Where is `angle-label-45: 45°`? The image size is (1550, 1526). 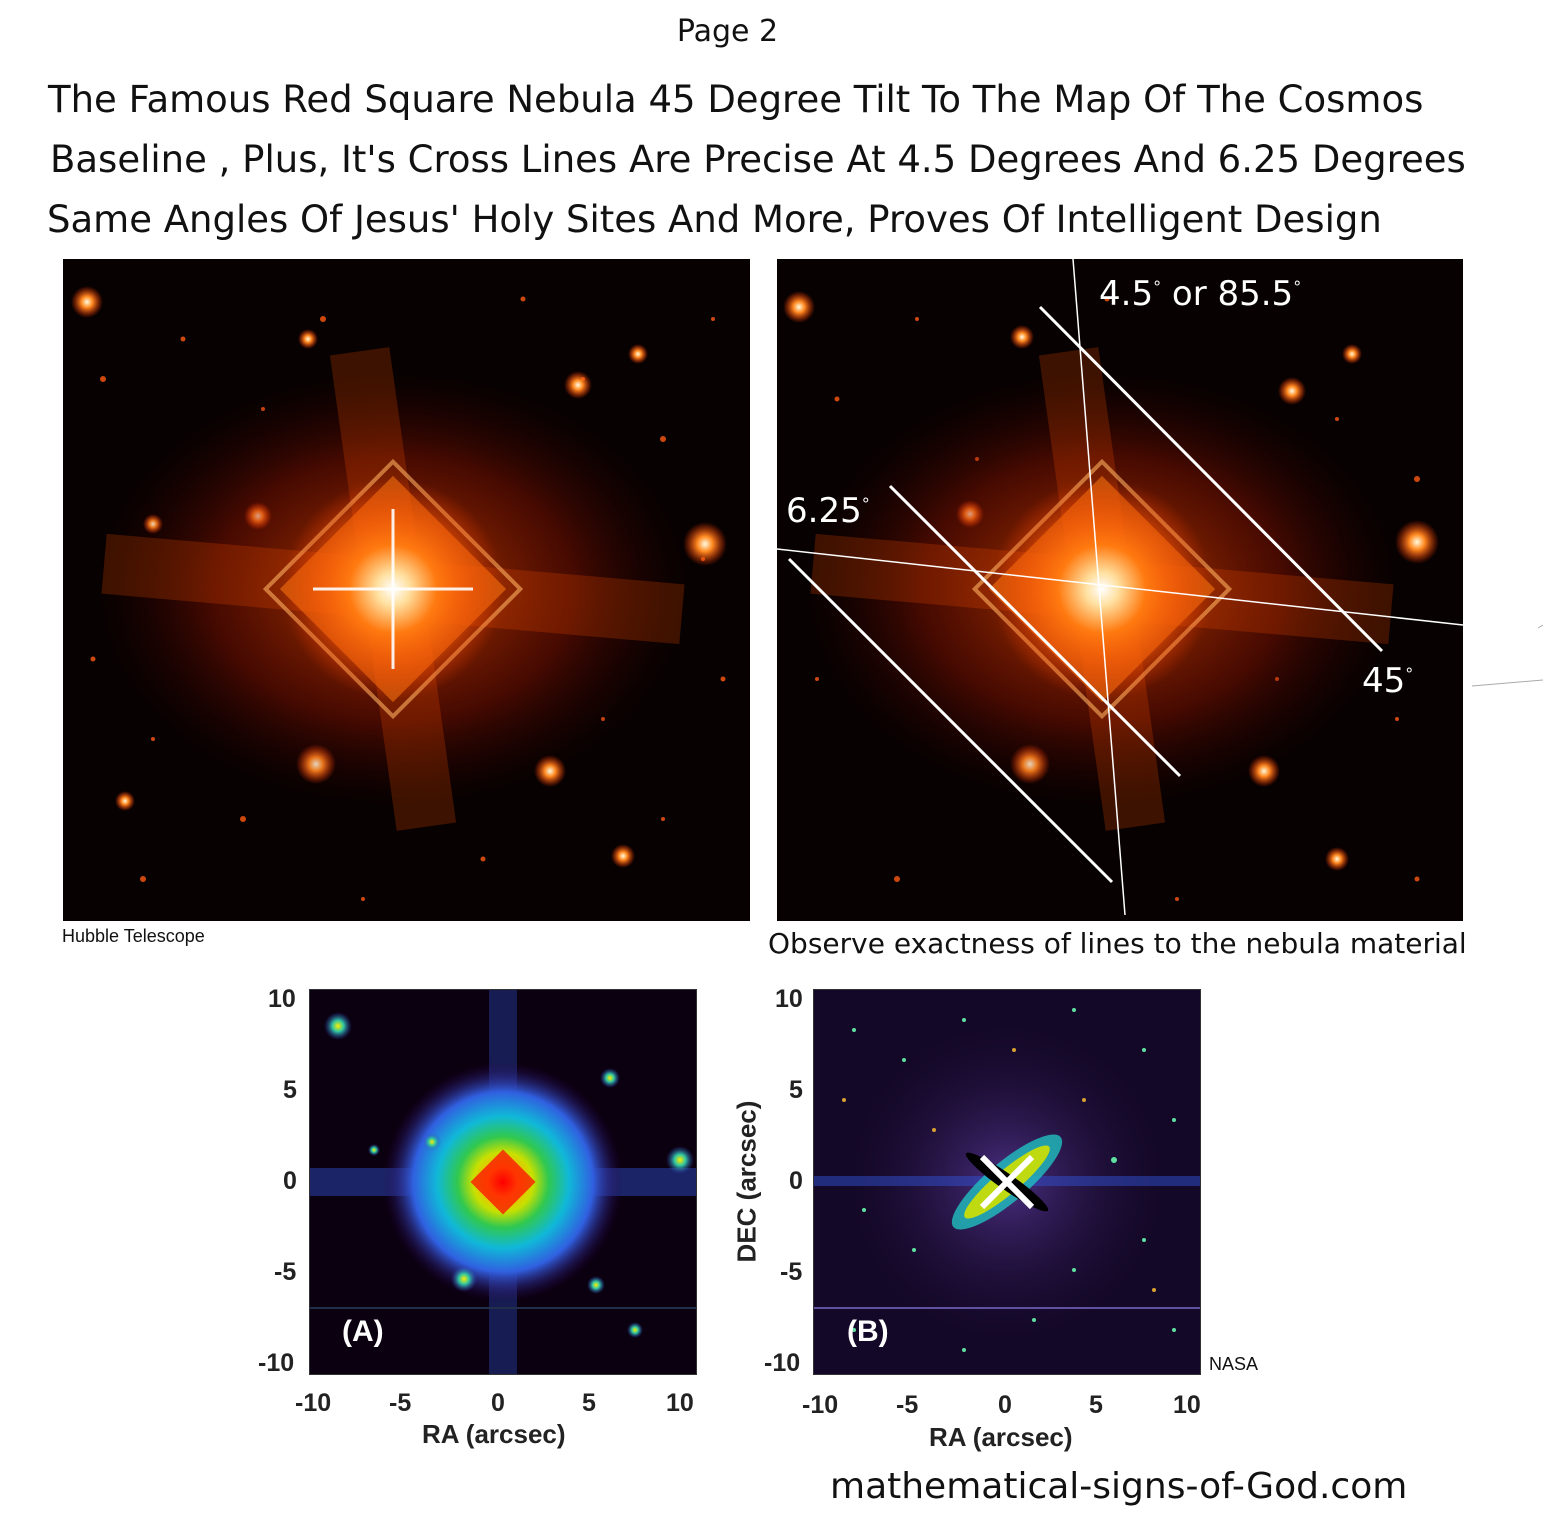 angle-label-45: 45° is located at coordinates (1387, 681).